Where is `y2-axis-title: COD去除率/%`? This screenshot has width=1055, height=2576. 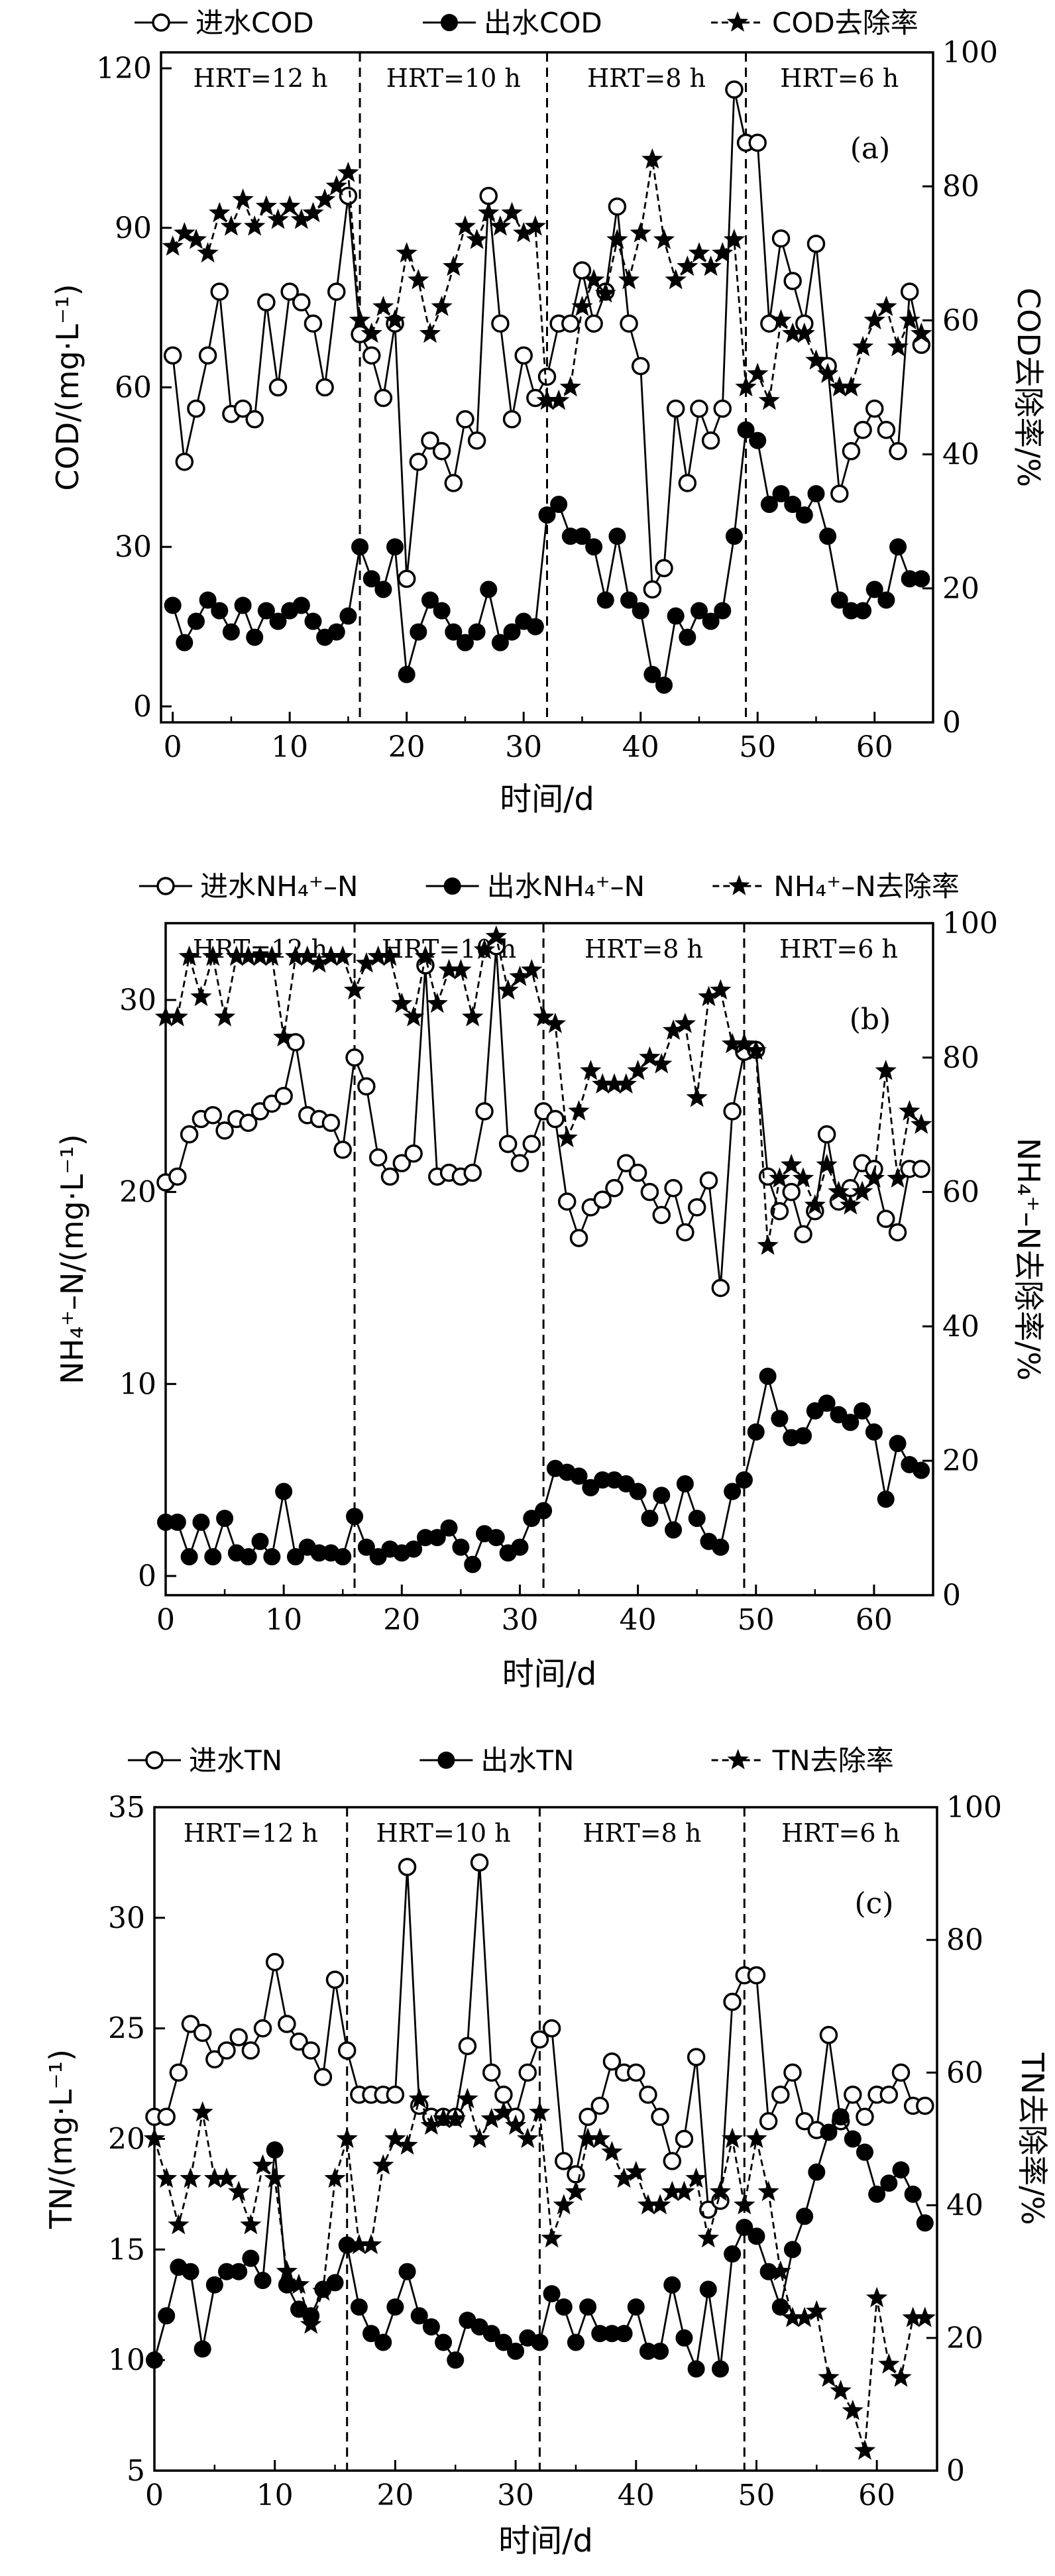
y2-axis-title: COD去除率/% is located at coordinates (1028, 388).